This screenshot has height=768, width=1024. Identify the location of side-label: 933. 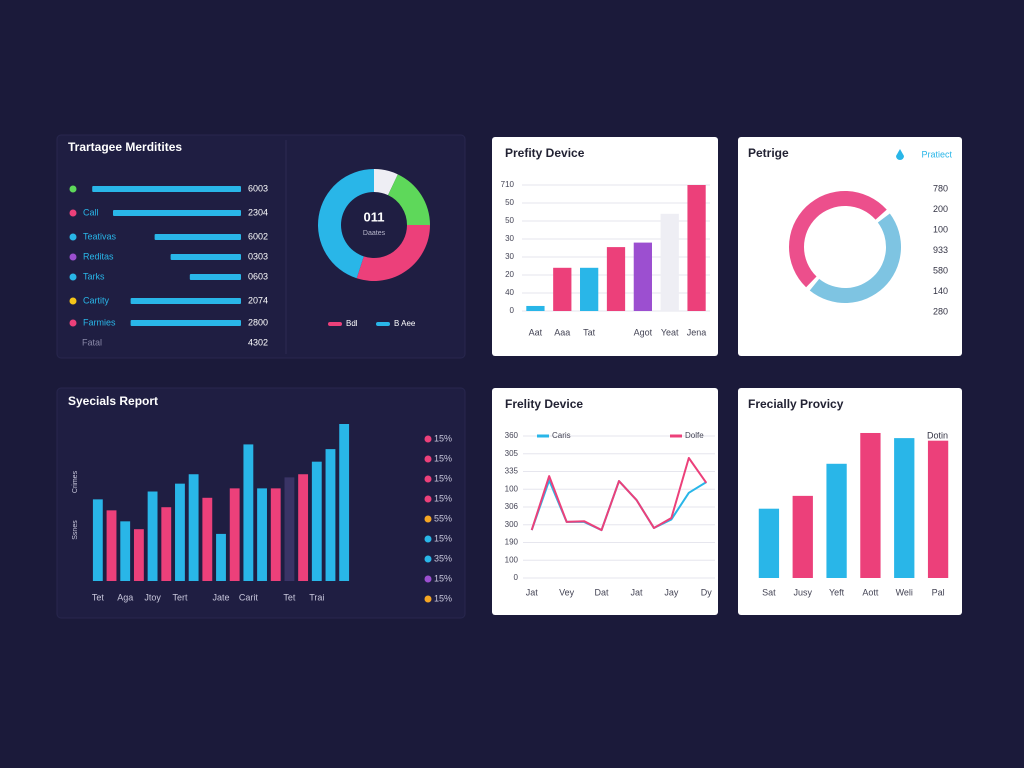
(940, 250).